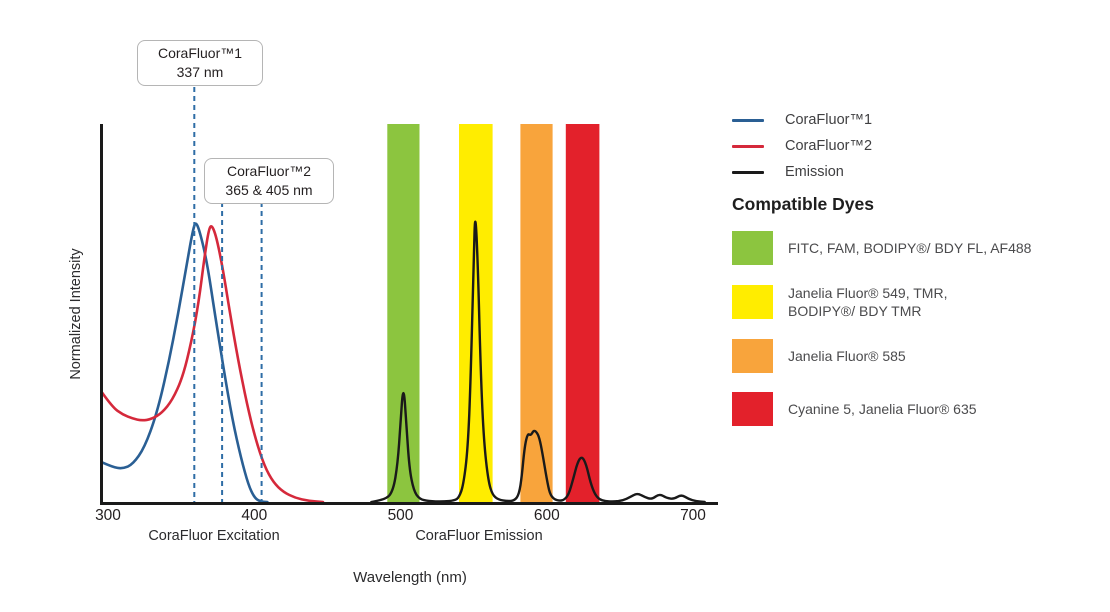 The height and width of the screenshot is (612, 1110). I want to click on yellow-band-swatch-icon, so click(752, 302).